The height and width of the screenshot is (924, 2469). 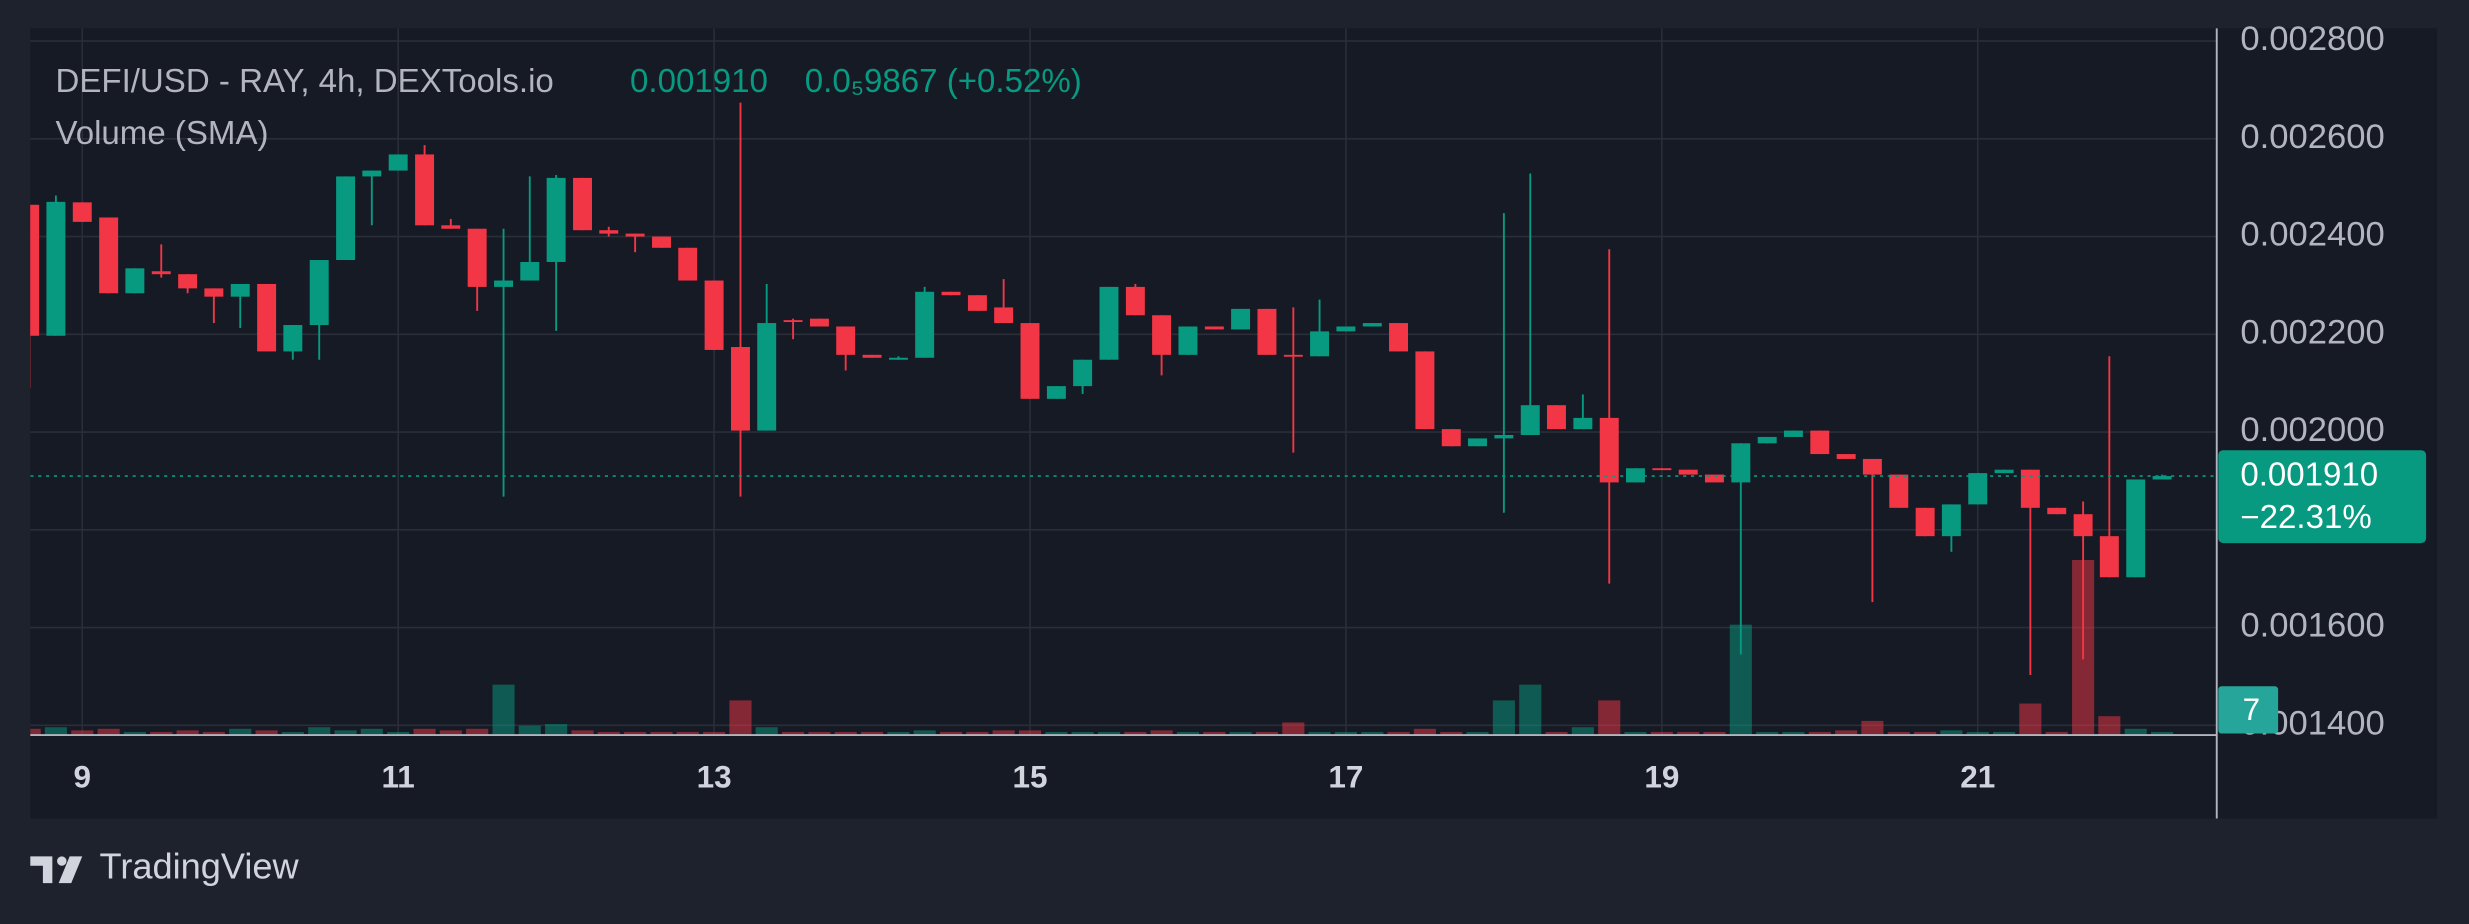 I want to click on x-tick-label: 11, so click(x=398, y=776).